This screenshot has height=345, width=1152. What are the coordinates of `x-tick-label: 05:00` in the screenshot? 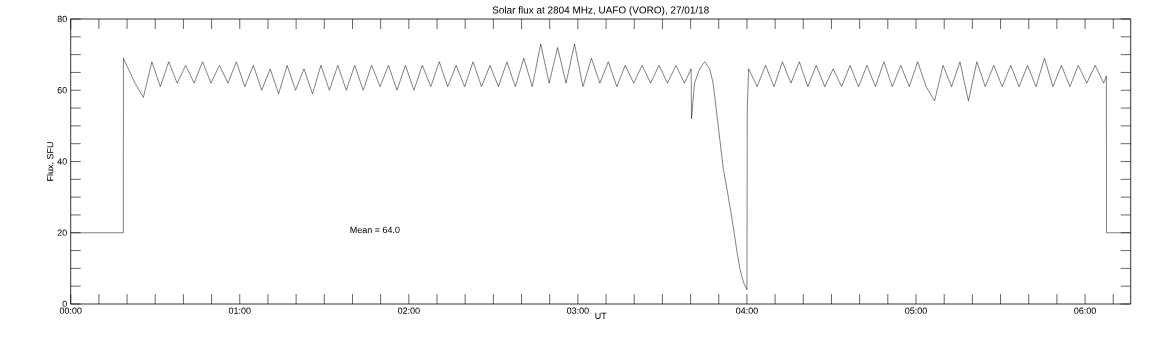 It's located at (916, 310).